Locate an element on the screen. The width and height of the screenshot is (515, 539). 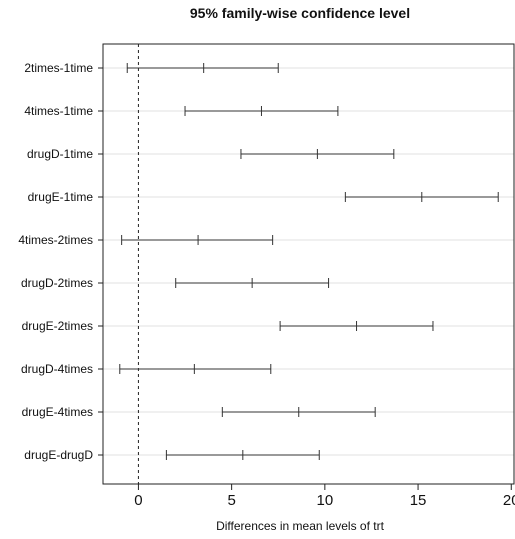
y-tick-label: drugD-4times is located at coordinates (57, 369).